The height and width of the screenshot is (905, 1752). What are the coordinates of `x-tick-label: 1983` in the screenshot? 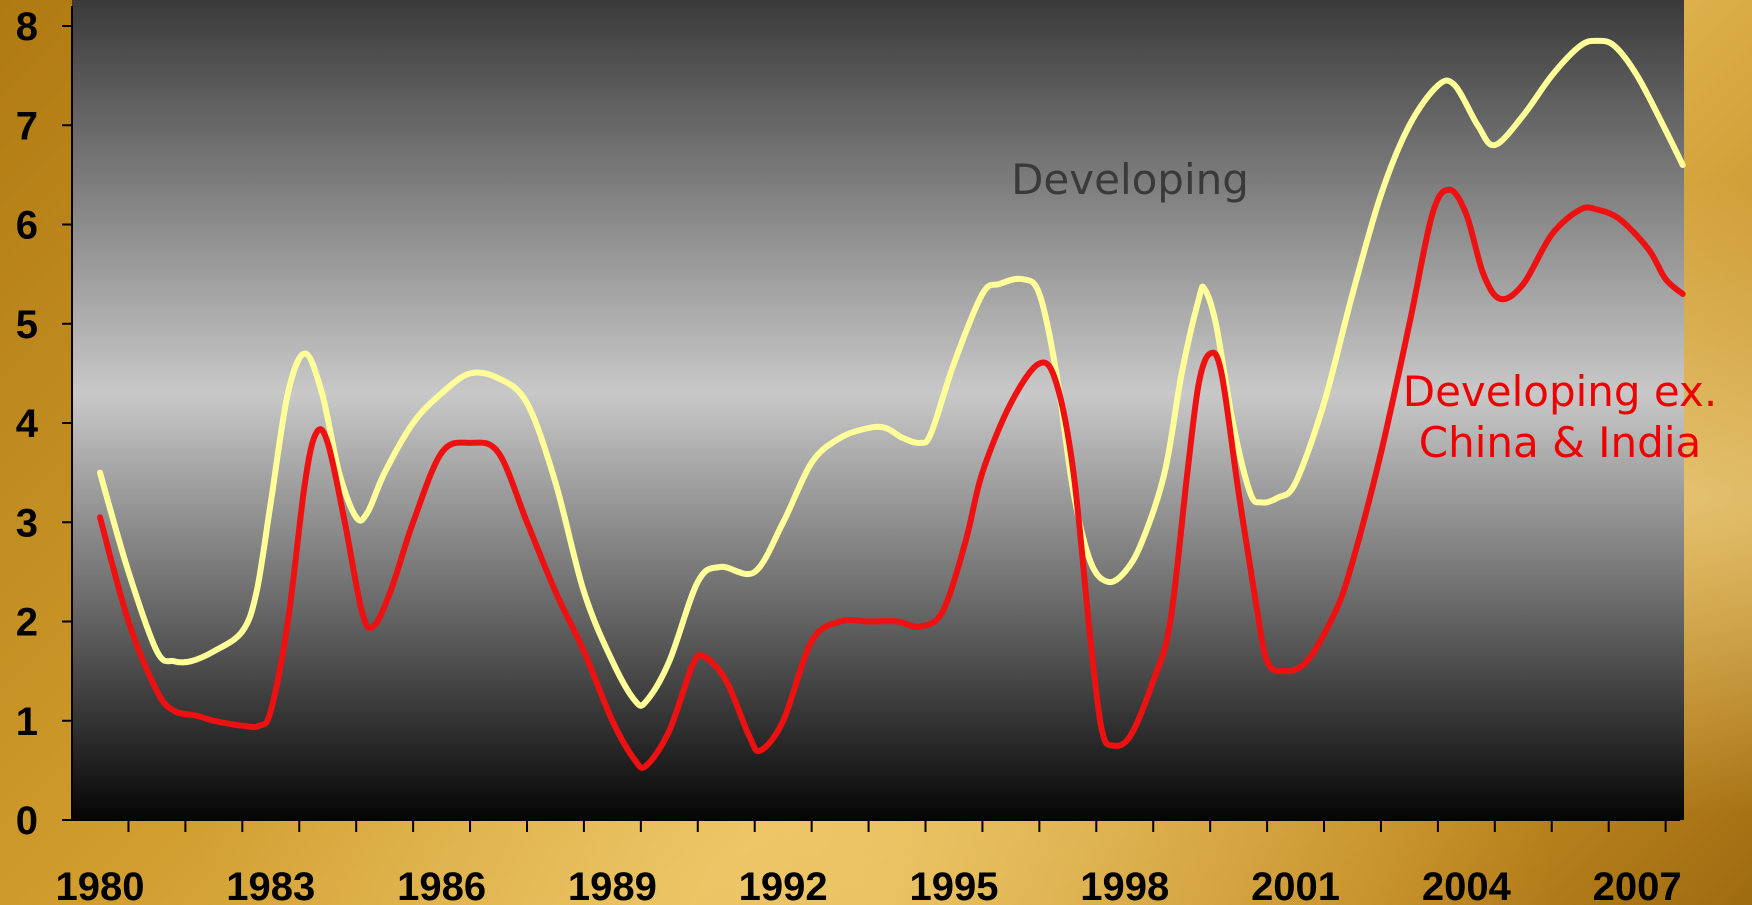 It's located at (270, 885).